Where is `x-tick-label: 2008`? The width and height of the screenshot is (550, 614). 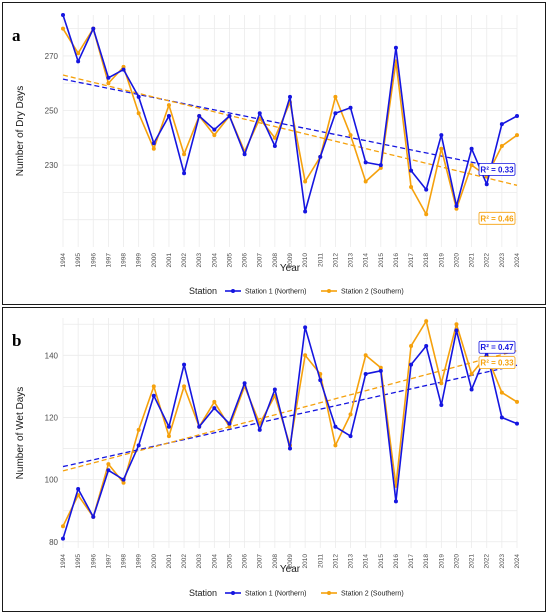 x-tick-label: 2008 is located at coordinates (275, 561).